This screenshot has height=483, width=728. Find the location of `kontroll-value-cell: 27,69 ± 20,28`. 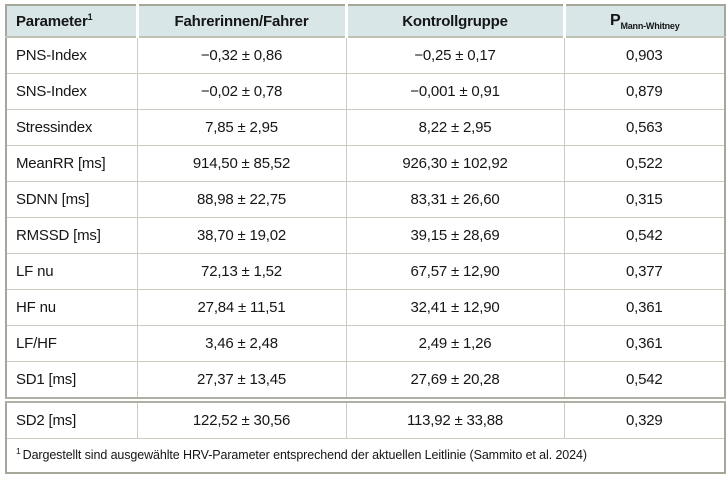

kontroll-value-cell: 27,69 ± 20,28 is located at coordinates (455, 381).